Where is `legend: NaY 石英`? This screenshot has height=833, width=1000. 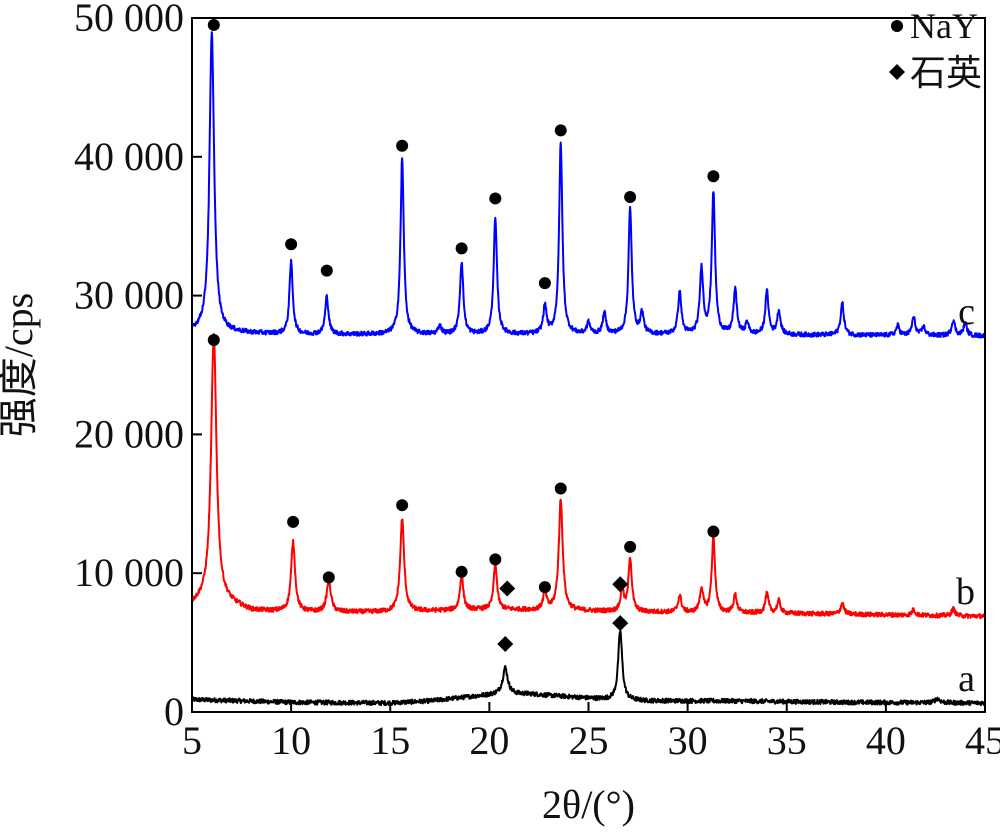
legend: NaY 石英 is located at coordinates (935, 49).